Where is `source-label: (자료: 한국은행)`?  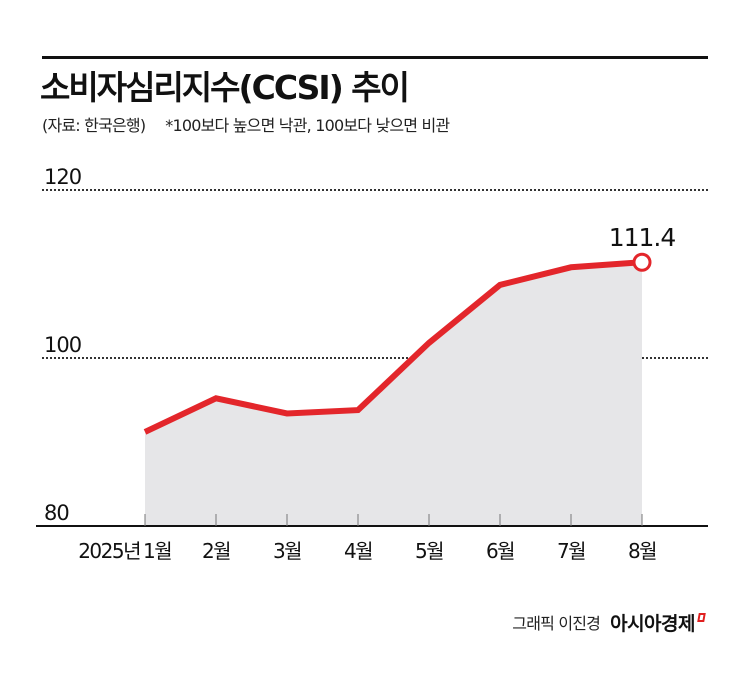
source-label: (자료: 한국은행) is located at coordinates (94, 125).